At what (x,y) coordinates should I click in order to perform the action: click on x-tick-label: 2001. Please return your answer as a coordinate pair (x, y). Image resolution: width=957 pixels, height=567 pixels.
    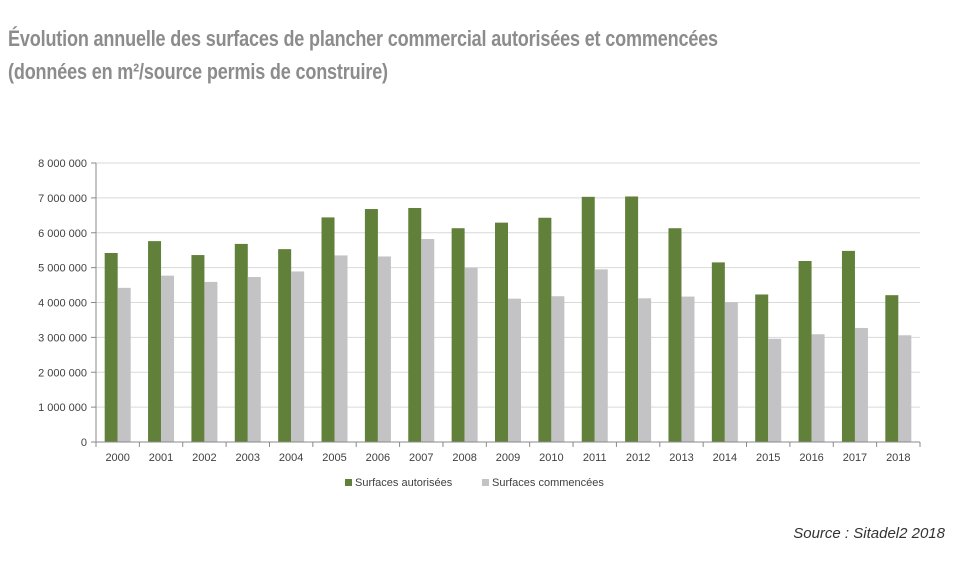
    Looking at the image, I should click on (161, 458).